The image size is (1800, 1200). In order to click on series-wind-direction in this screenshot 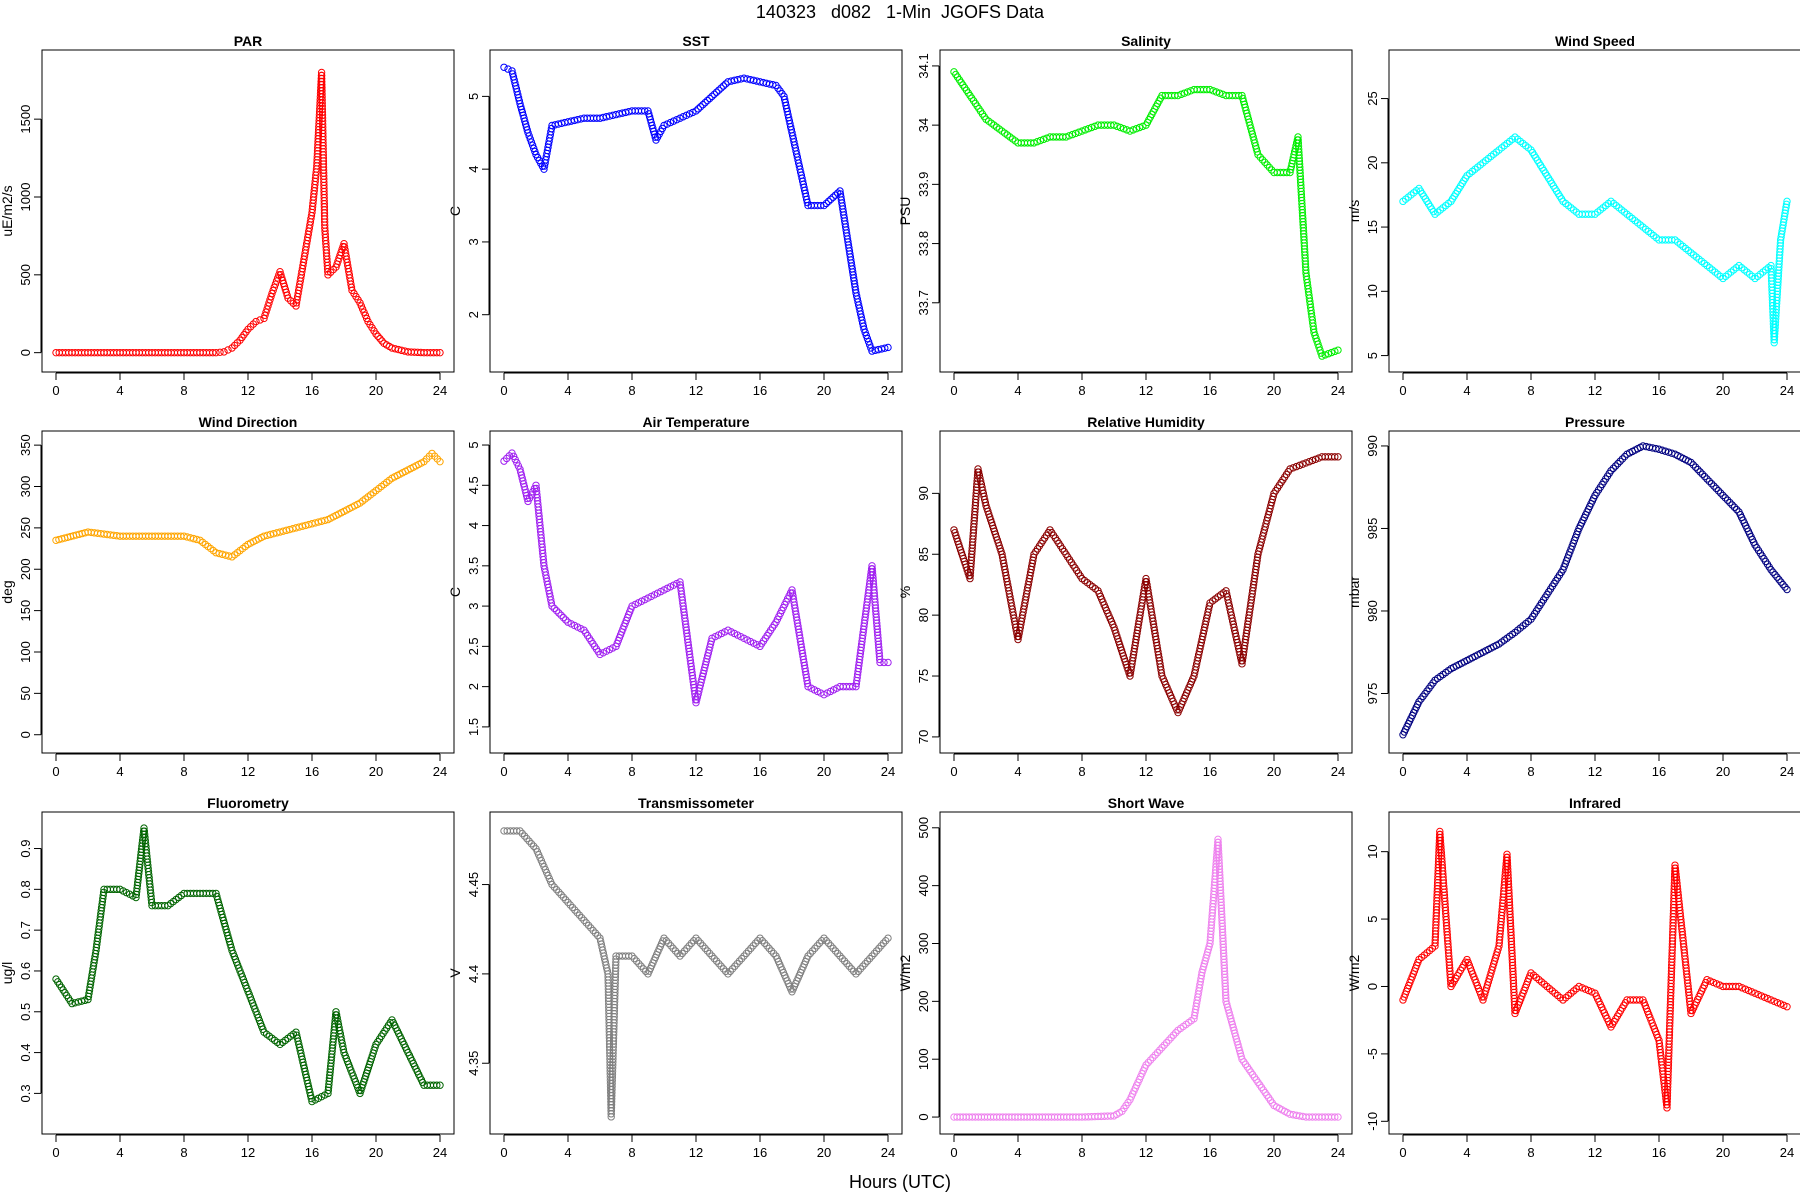, I will do `click(248, 505)`.